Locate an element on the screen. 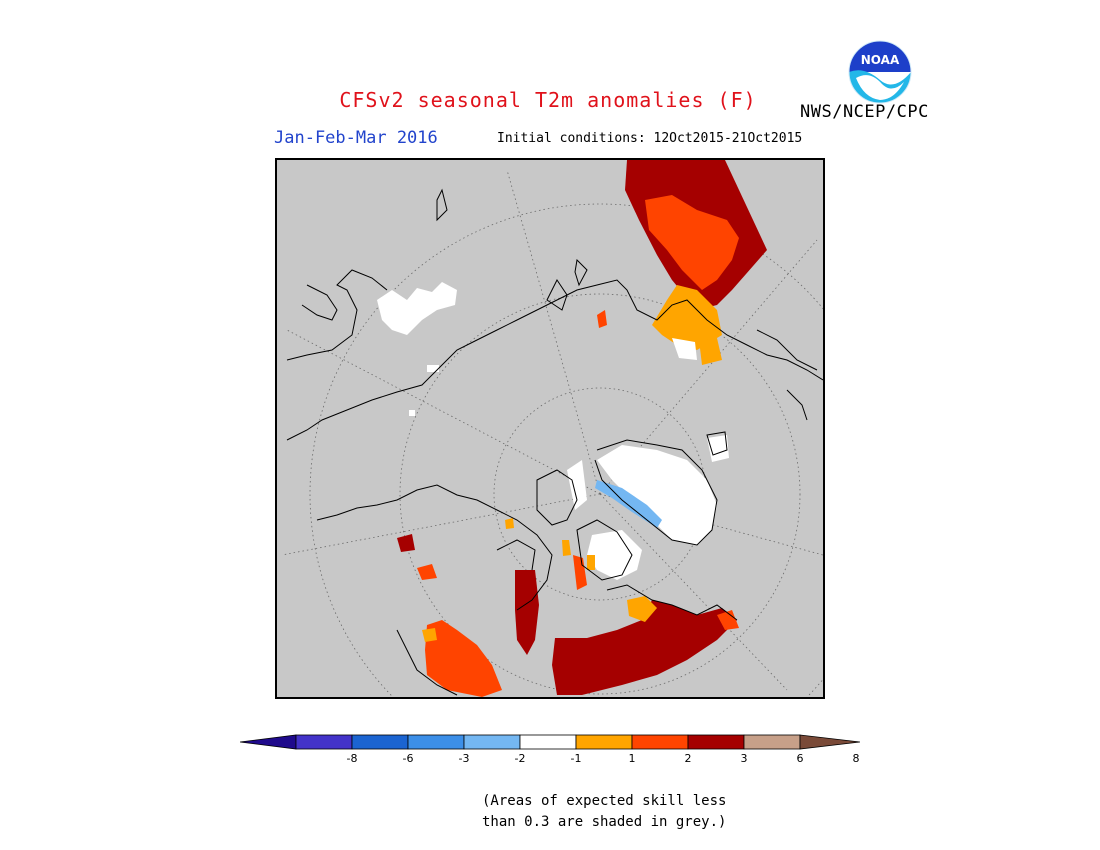 This screenshot has width=1100, height=850. legend-tick-label: -1 is located at coordinates (576, 758).